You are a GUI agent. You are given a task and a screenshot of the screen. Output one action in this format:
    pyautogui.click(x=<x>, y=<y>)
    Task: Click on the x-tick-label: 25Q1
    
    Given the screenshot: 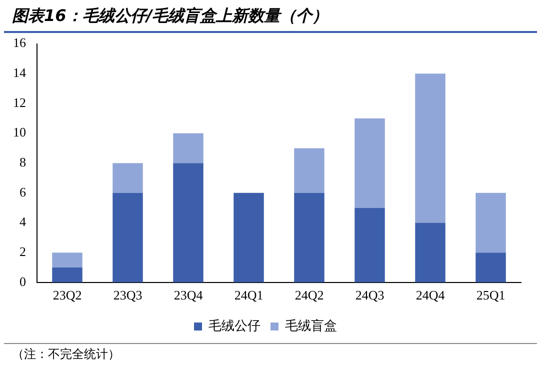 What is the action you would take?
    pyautogui.click(x=491, y=295)
    